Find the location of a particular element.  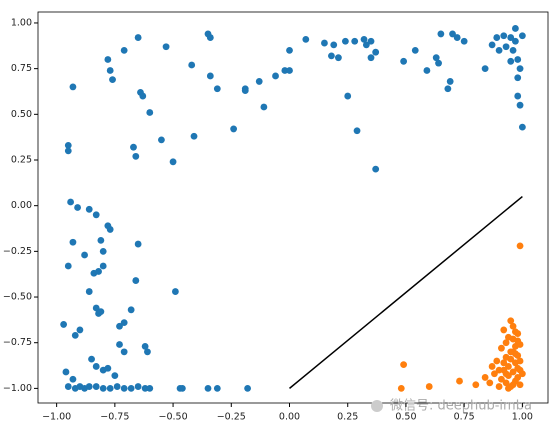

y-tick-label: −0.25 is located at coordinates (17, 251).